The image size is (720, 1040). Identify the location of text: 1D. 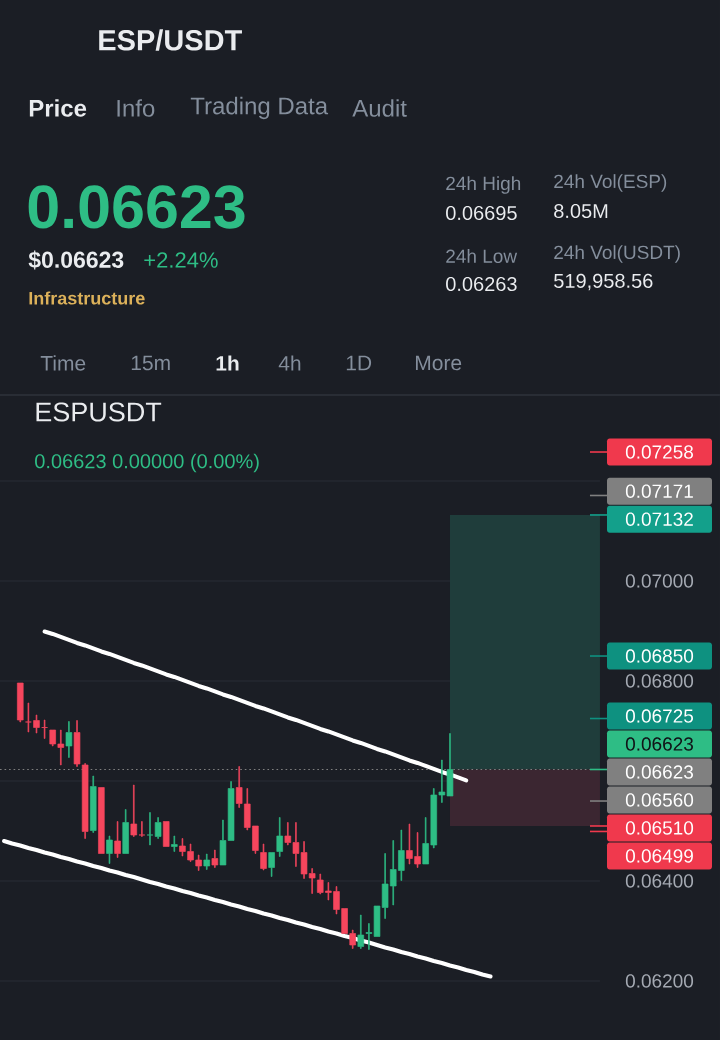
(359, 363).